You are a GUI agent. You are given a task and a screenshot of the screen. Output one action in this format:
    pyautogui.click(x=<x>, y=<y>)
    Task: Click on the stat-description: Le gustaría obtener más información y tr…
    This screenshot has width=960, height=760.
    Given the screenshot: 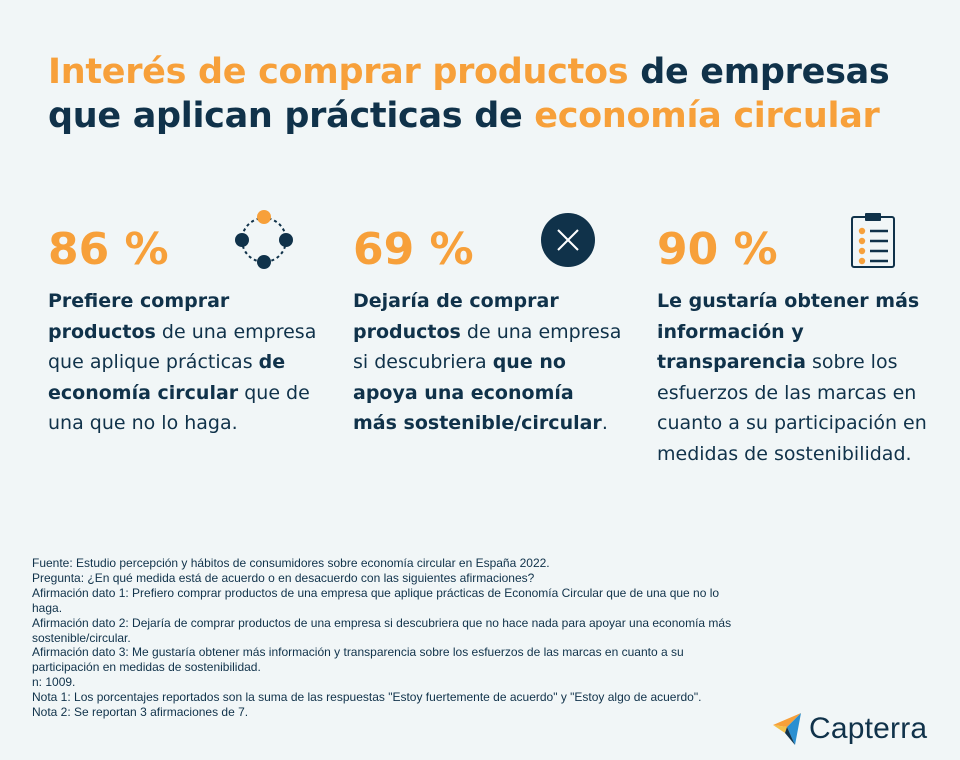 What is the action you would take?
    pyautogui.click(x=792, y=377)
    